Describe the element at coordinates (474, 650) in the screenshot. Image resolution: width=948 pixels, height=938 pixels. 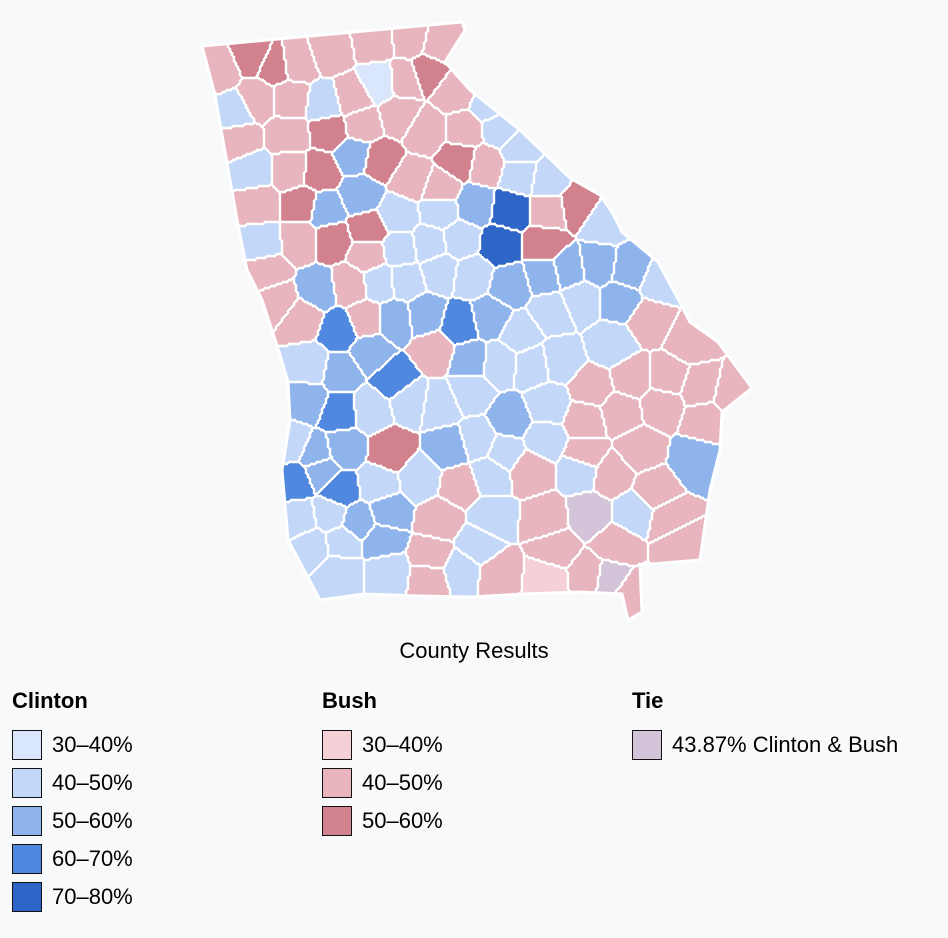
I see `map-caption: County Results` at that location.